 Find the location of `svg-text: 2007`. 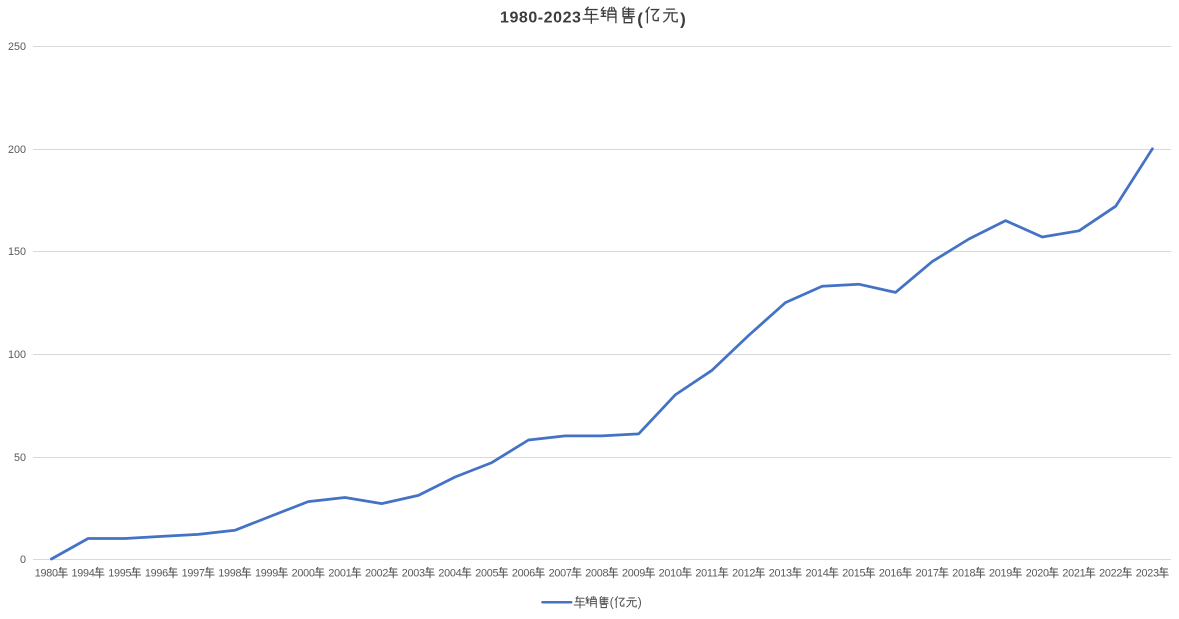

svg-text: 2007 is located at coordinates (560, 573).